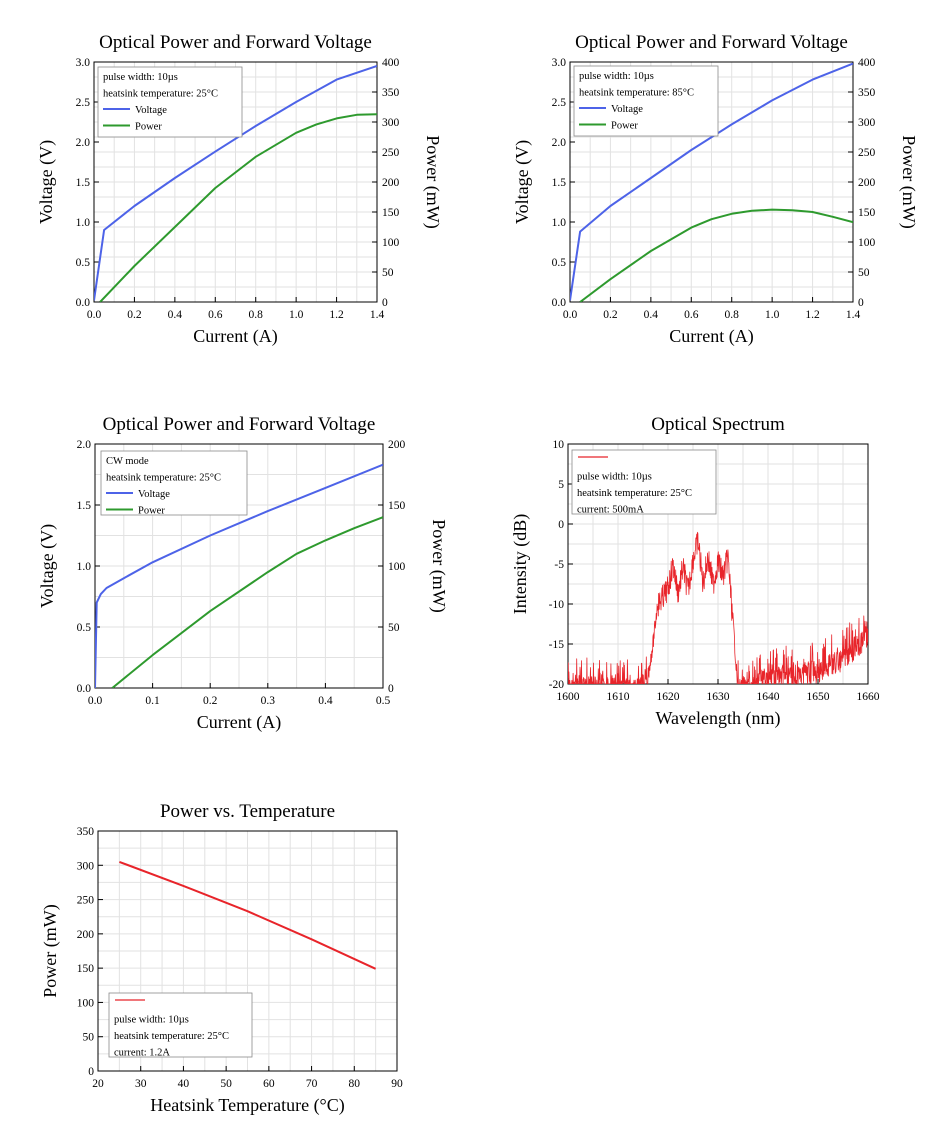 This screenshot has width=934, height=1139. What do you see at coordinates (867, 213) in the screenshot?
I see `y2-tick-label: 150` at bounding box center [867, 213].